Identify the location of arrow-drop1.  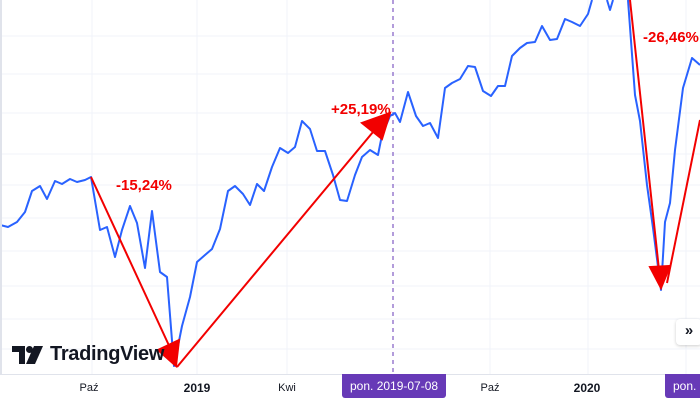
(131, 264).